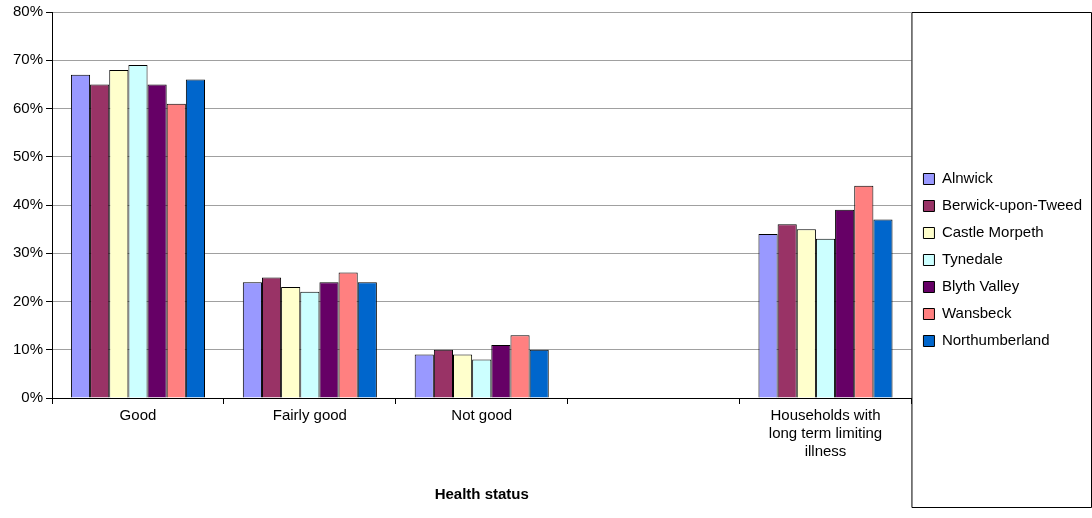 This screenshot has height=518, width=1092. Describe the element at coordinates (138, 415) in the screenshot. I see `x-tick-label: Good` at that location.